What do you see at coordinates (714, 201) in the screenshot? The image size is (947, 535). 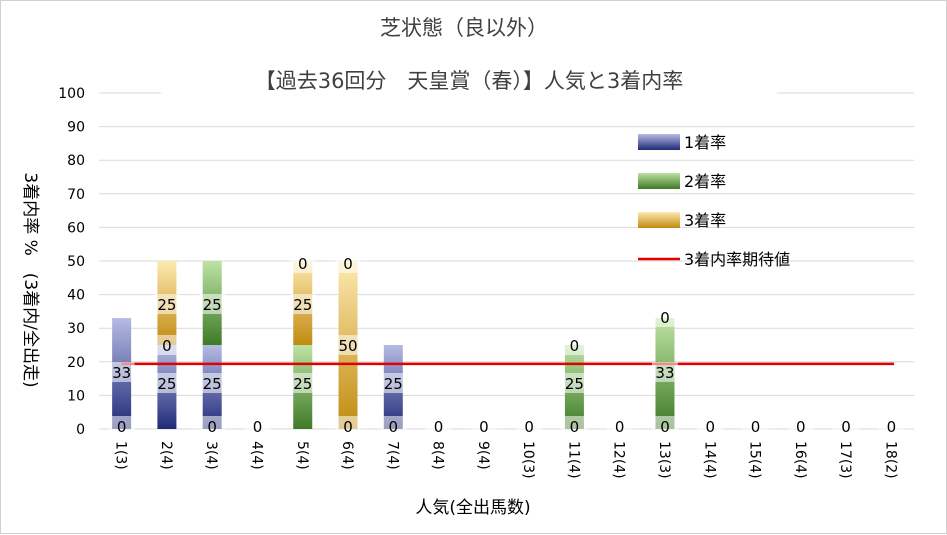 I see `legend: 1着率 2着率 3着率 3着内率期待値` at bounding box center [714, 201].